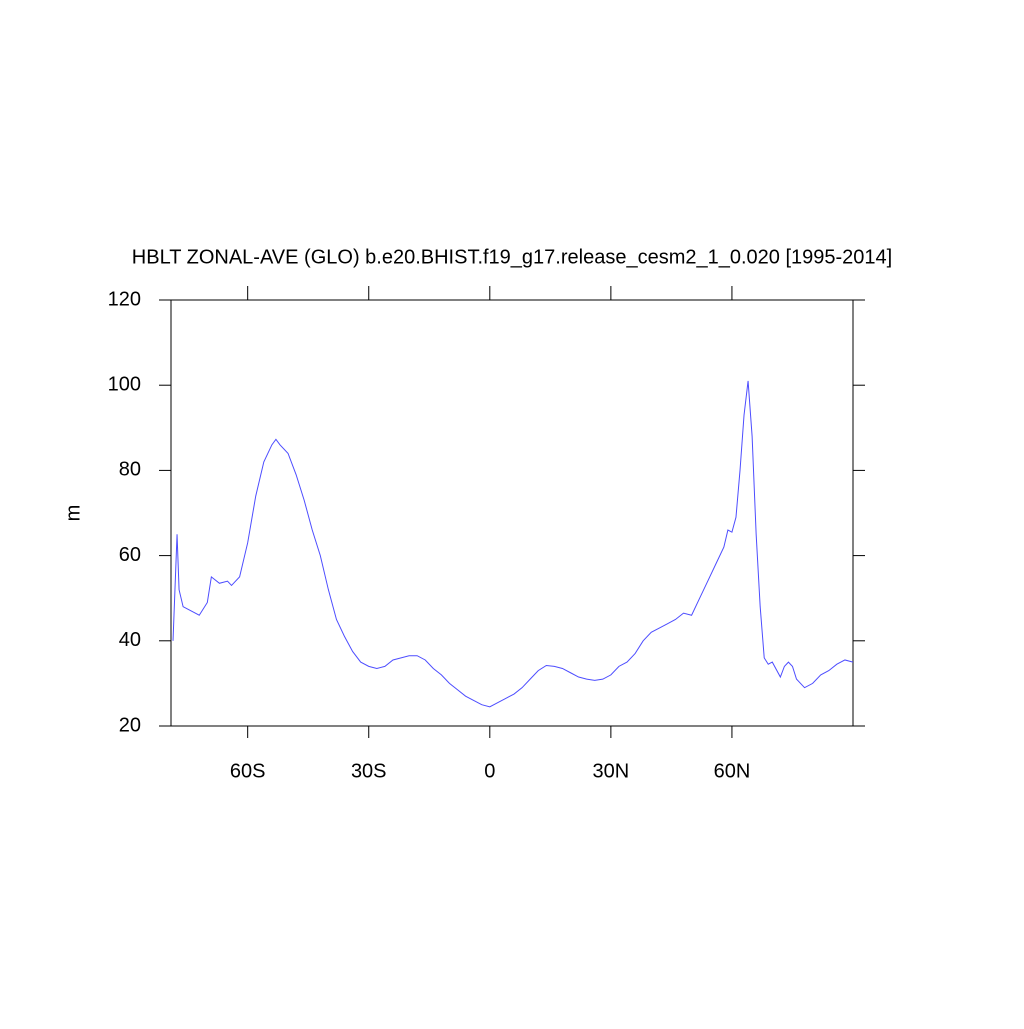 This screenshot has height=1029, width=1024. Describe the element at coordinates (611, 771) in the screenshot. I see `x-tick-label: 30N` at that location.